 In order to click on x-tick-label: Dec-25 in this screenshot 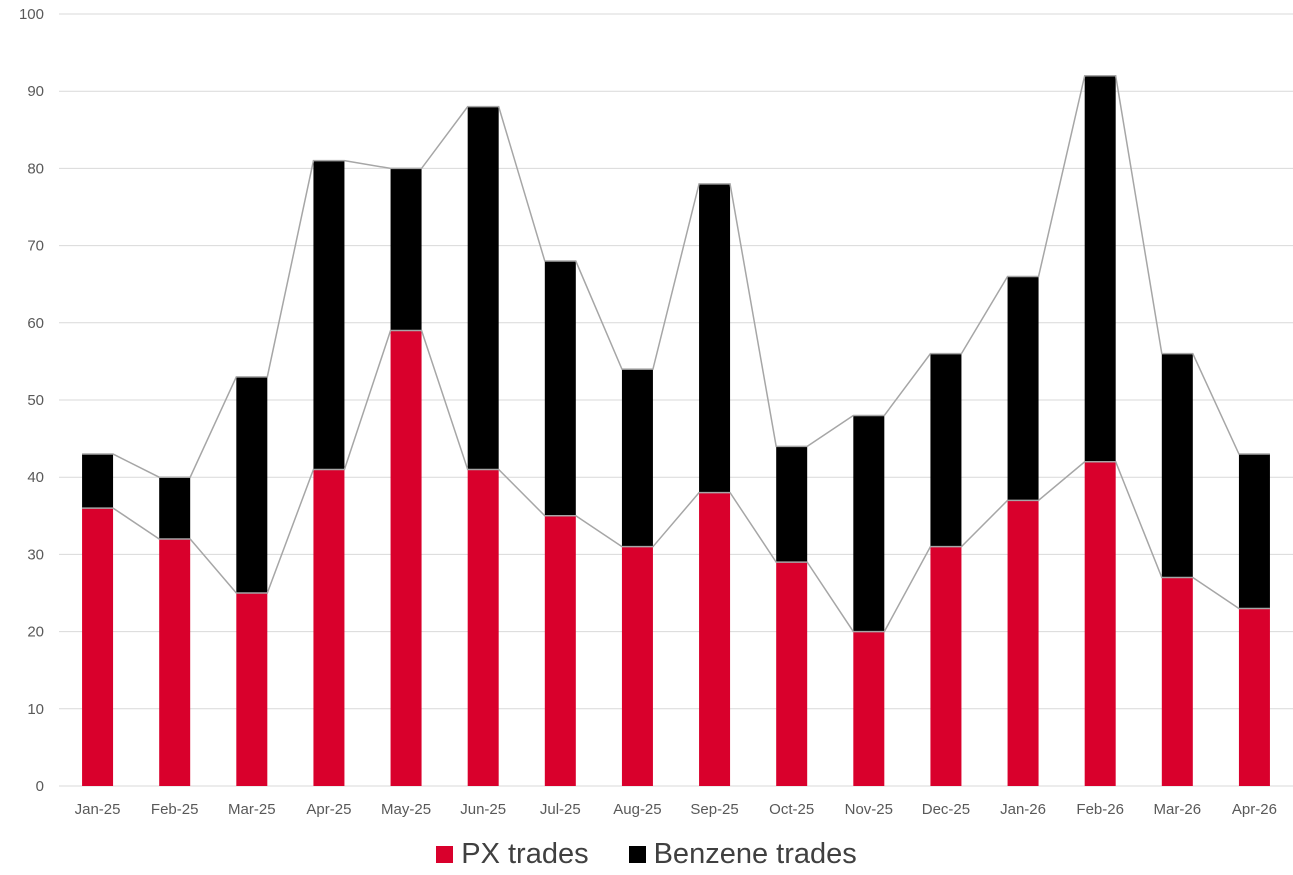, I will do `click(946, 809)`.